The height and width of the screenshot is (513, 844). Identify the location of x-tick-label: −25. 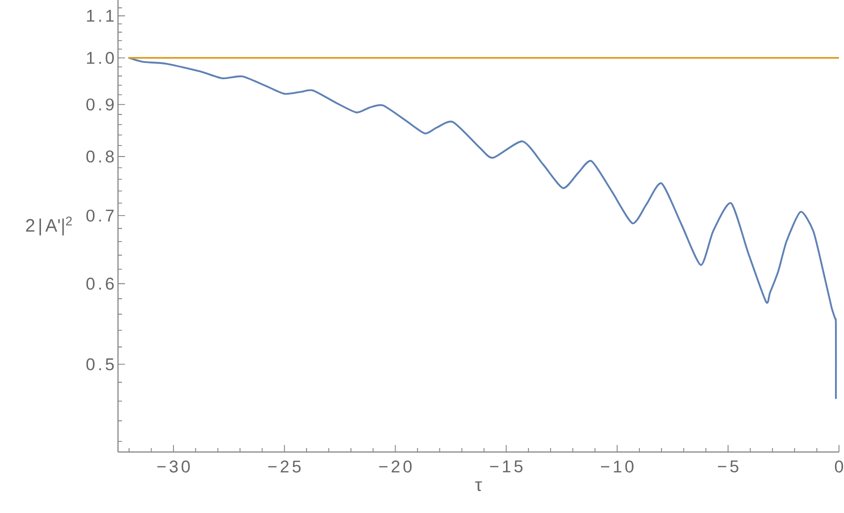
(284, 466).